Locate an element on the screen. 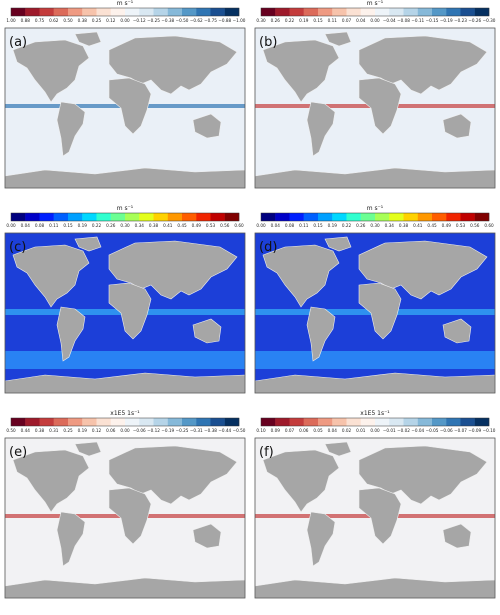 Image resolution: width=500 pixels, height=615 pixels. map: (e) is located at coordinates (125, 518).